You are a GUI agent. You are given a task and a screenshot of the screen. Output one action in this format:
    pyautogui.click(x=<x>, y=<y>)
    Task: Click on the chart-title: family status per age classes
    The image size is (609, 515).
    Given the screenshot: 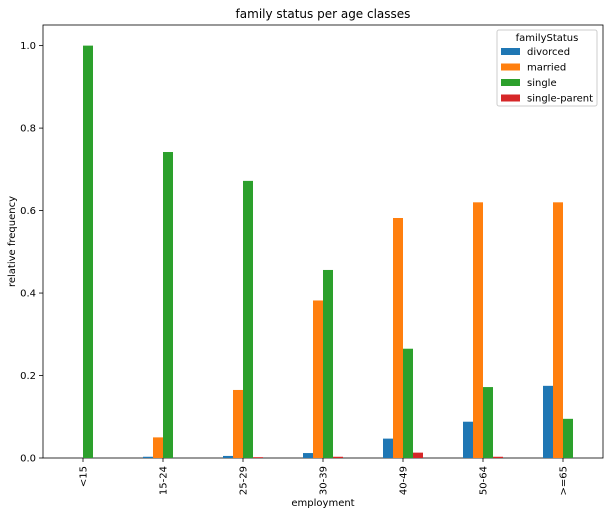 What is the action you would take?
    pyautogui.click(x=323, y=14)
    